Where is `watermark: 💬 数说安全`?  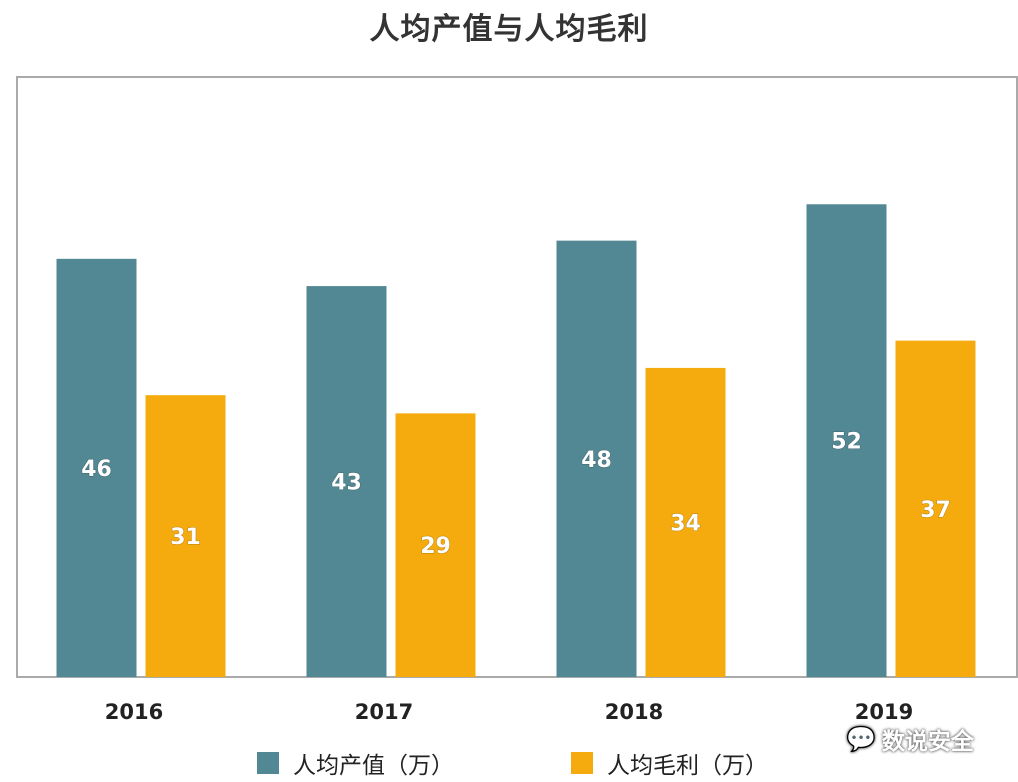 watermark: 💬 数说安全 is located at coordinates (910, 739).